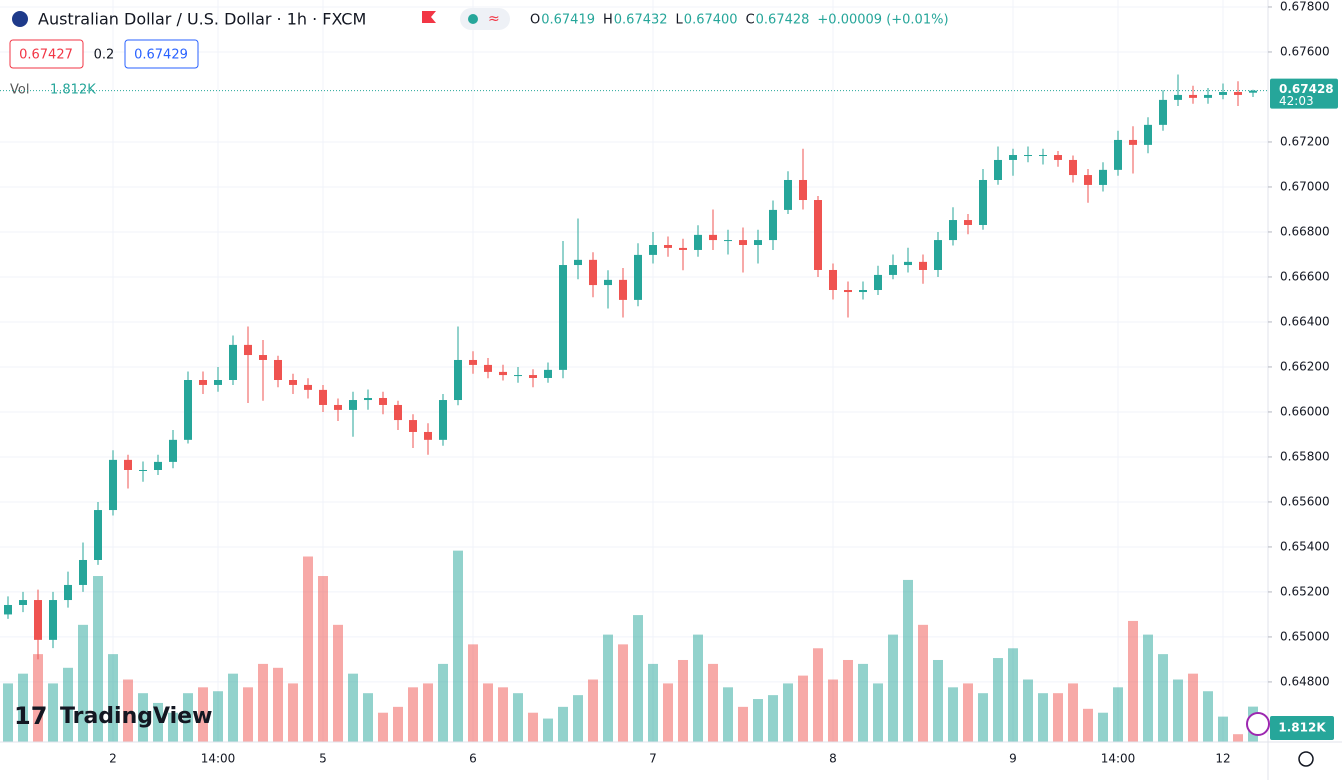 The image size is (1342, 784). What do you see at coordinates (1305, 456) in the screenshot?
I see `y-tick-label: 0.65800` at bounding box center [1305, 456].